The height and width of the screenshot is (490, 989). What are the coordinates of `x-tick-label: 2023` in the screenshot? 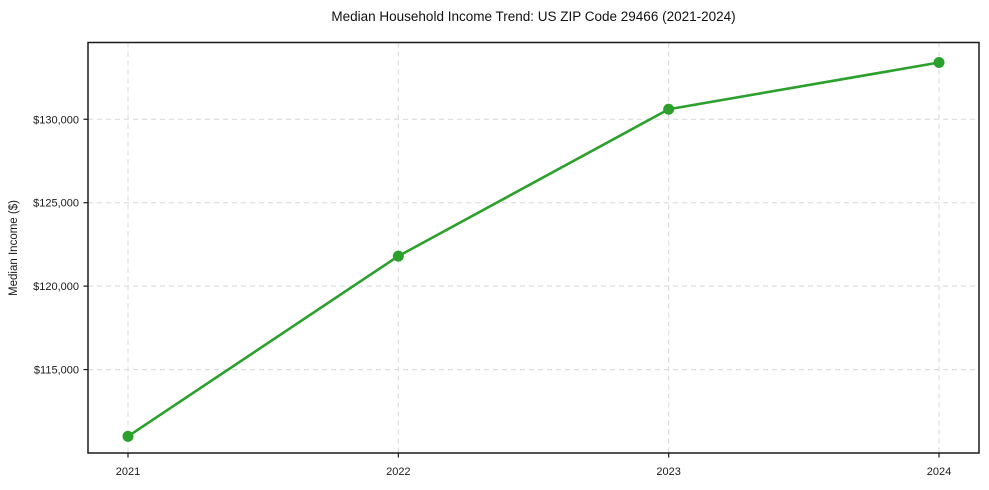 It's located at (668, 472).